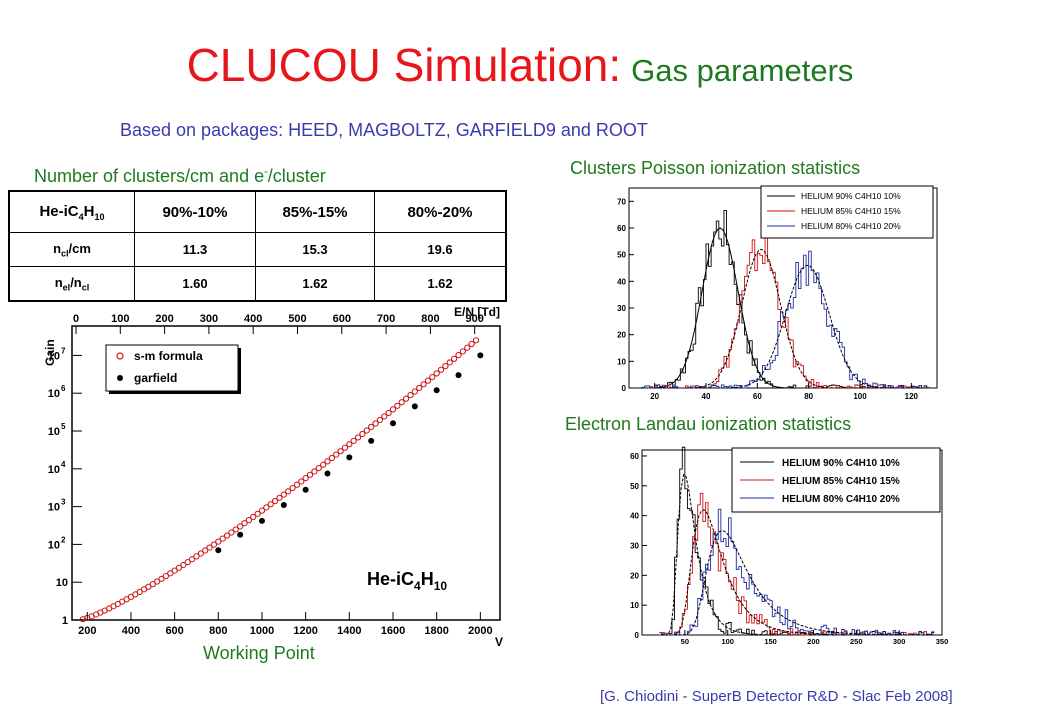 The width and height of the screenshot is (1040, 720). What do you see at coordinates (430, 319) in the screenshot?
I see `gain-toptick-label: 800` at bounding box center [430, 319].